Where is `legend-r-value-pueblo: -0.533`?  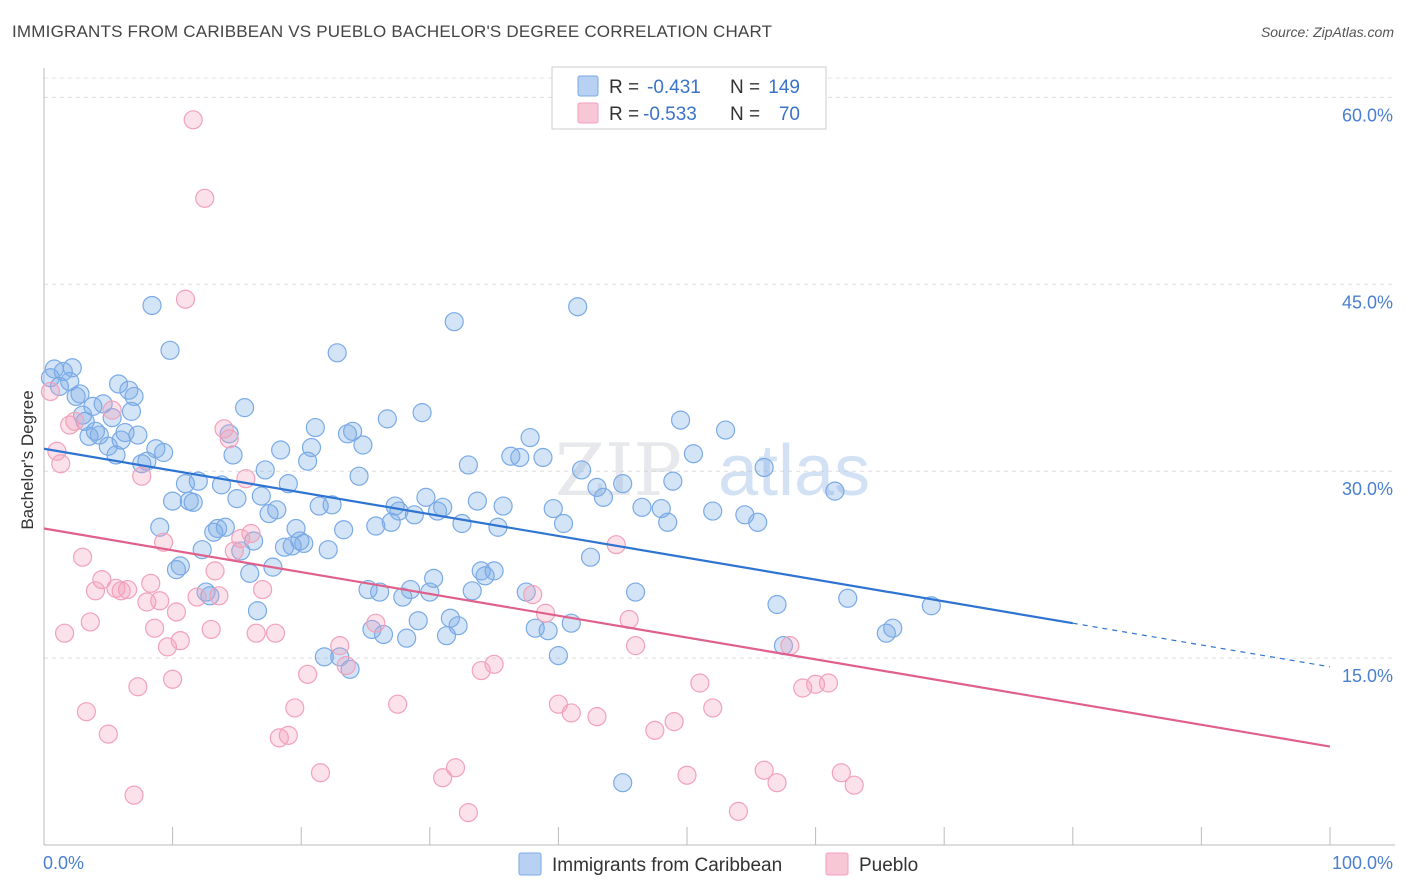
legend-r-value-pueblo: -0.533 is located at coordinates (670, 114).